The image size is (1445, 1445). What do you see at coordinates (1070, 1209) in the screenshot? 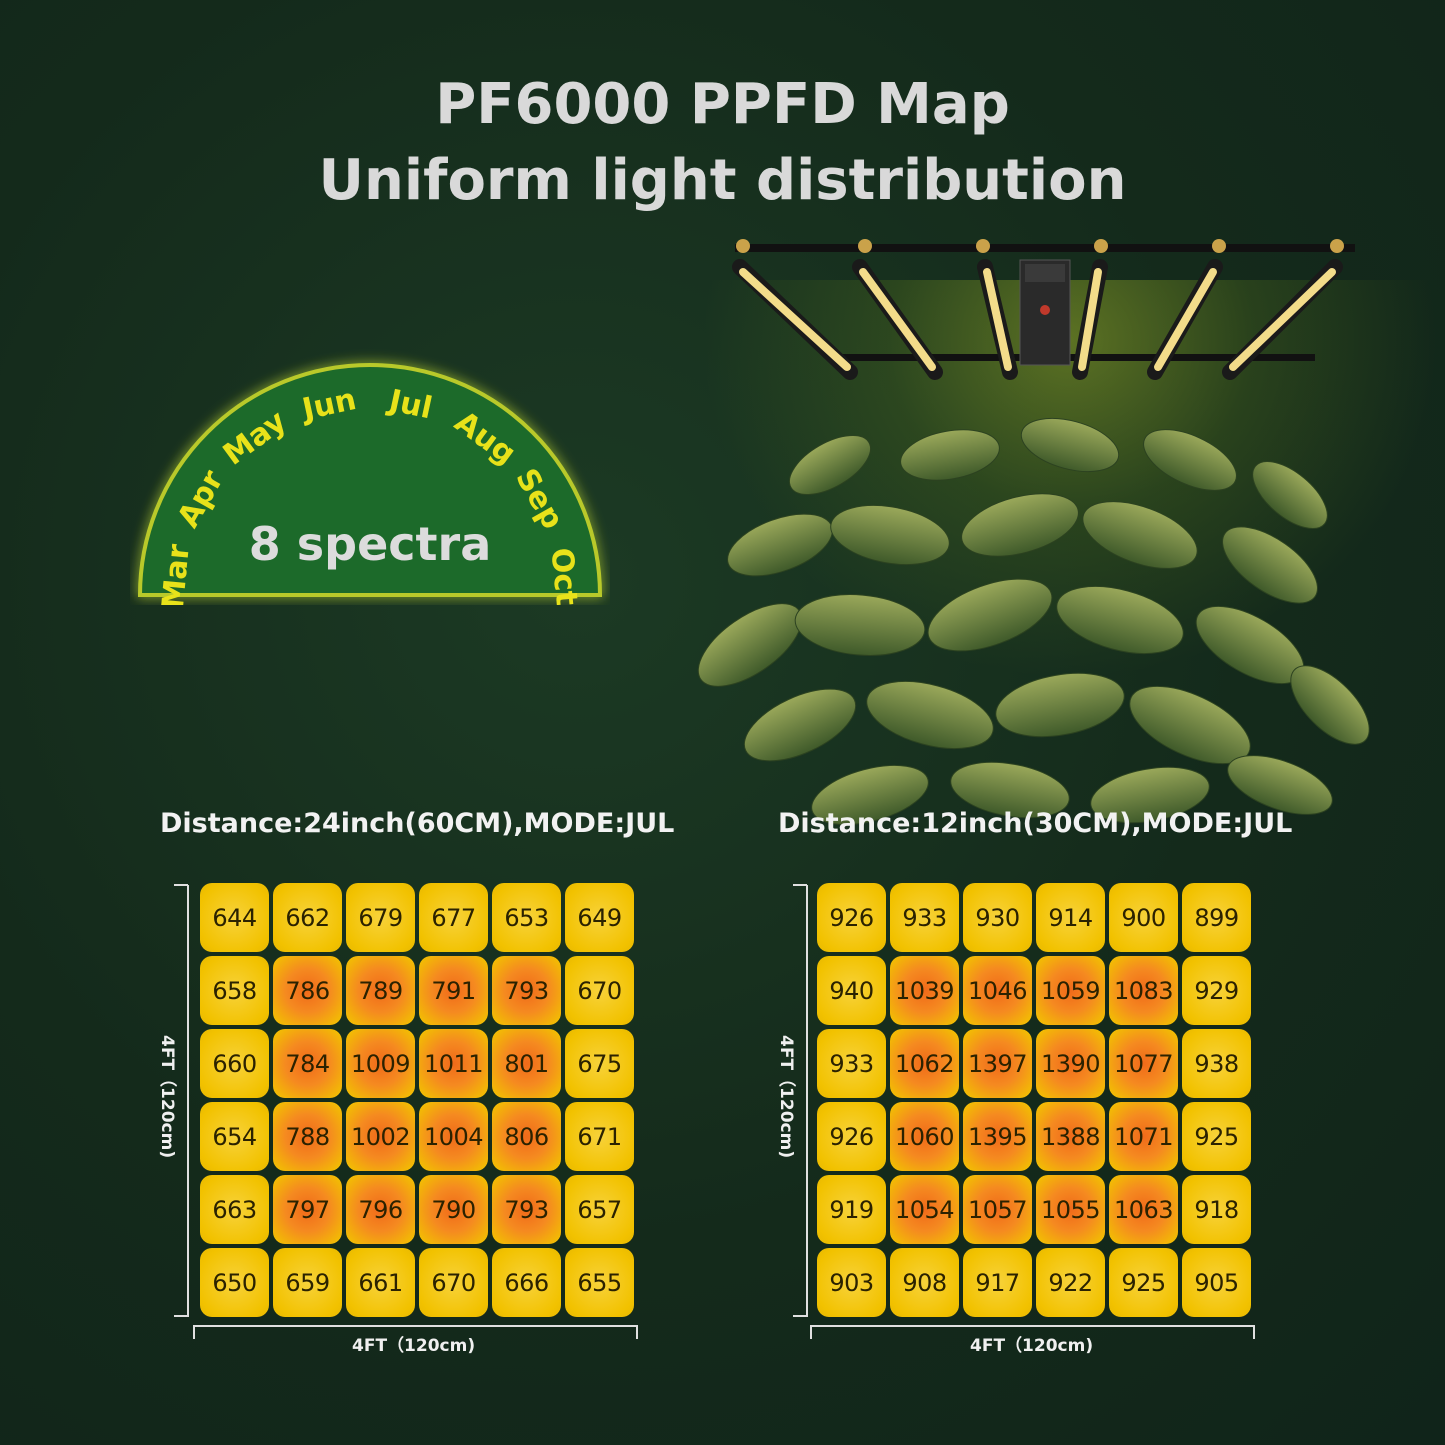
I see `ppfd-cell: 1055` at bounding box center [1070, 1209].